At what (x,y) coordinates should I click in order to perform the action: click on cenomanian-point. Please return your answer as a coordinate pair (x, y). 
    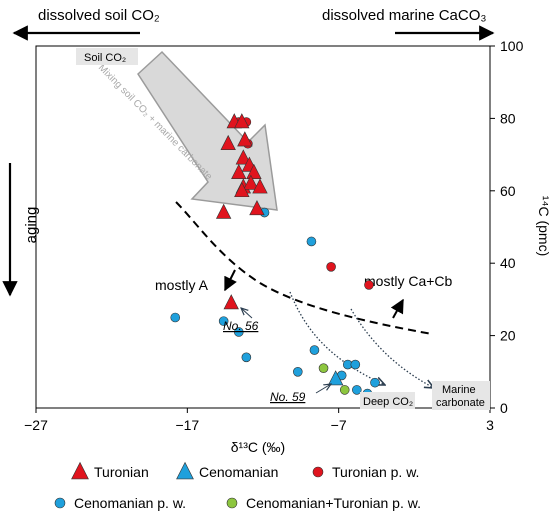
    Looking at the image, I should click on (335, 378).